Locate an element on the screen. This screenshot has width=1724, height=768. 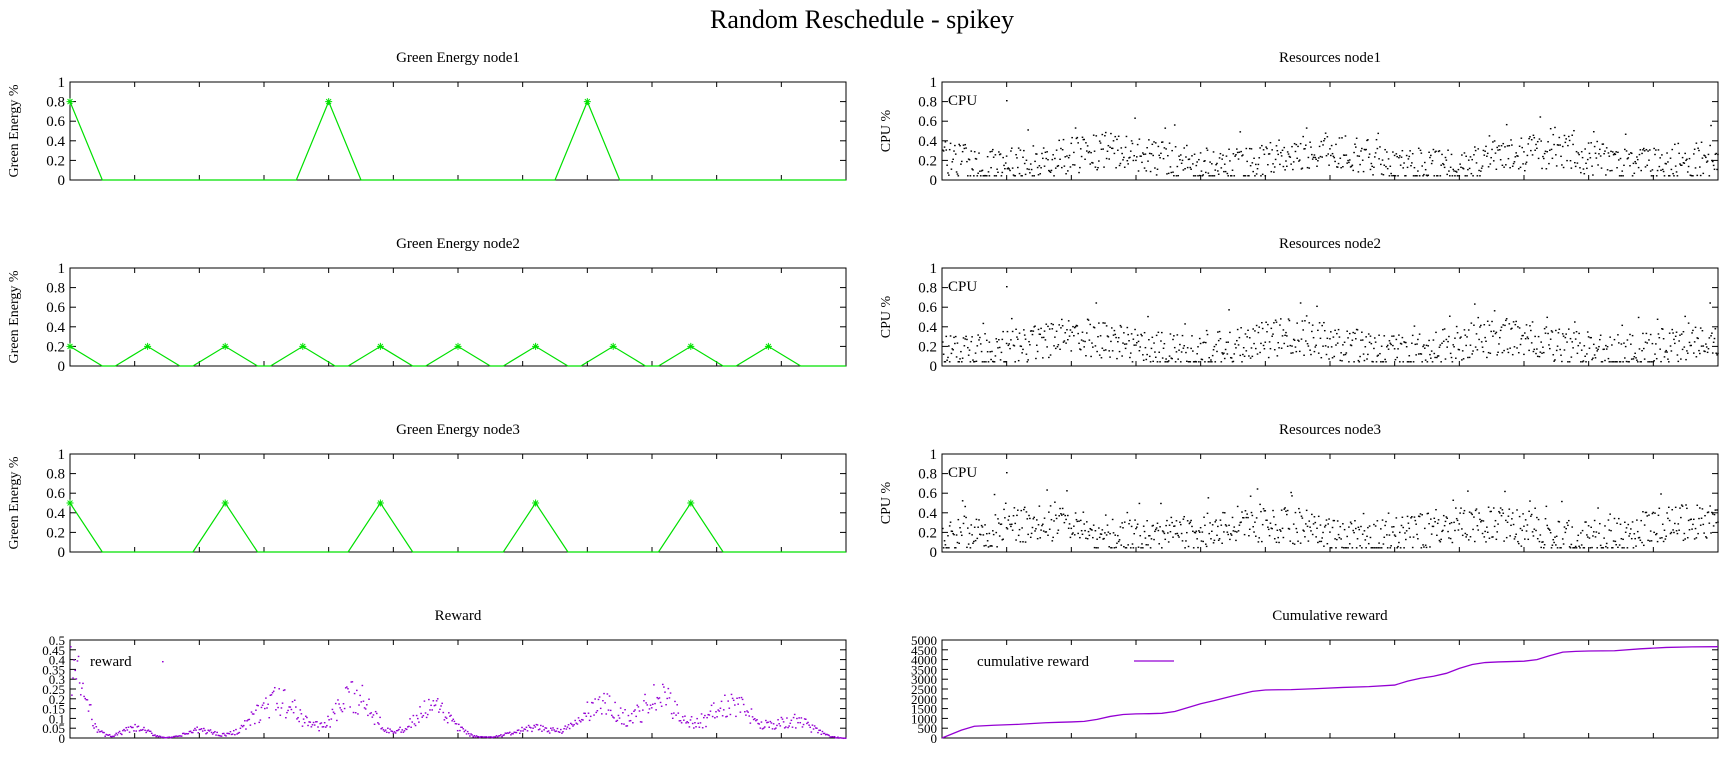
y-tick-label: 0 is located at coordinates (62, 553).